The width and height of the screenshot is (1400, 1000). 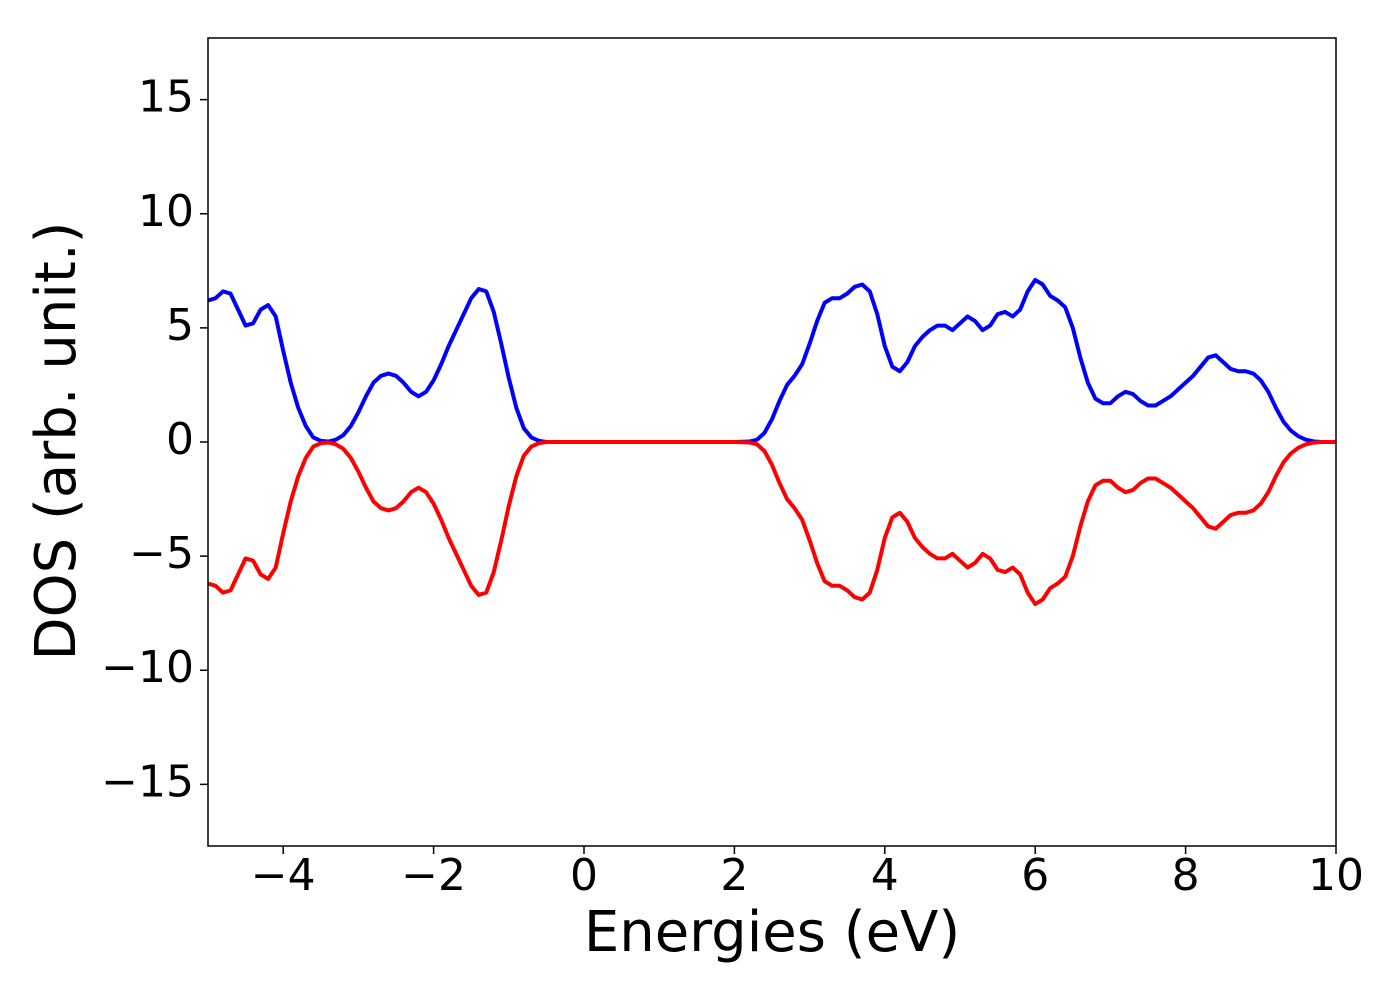 I want to click on x-tick-label: 8, so click(x=1186, y=875).